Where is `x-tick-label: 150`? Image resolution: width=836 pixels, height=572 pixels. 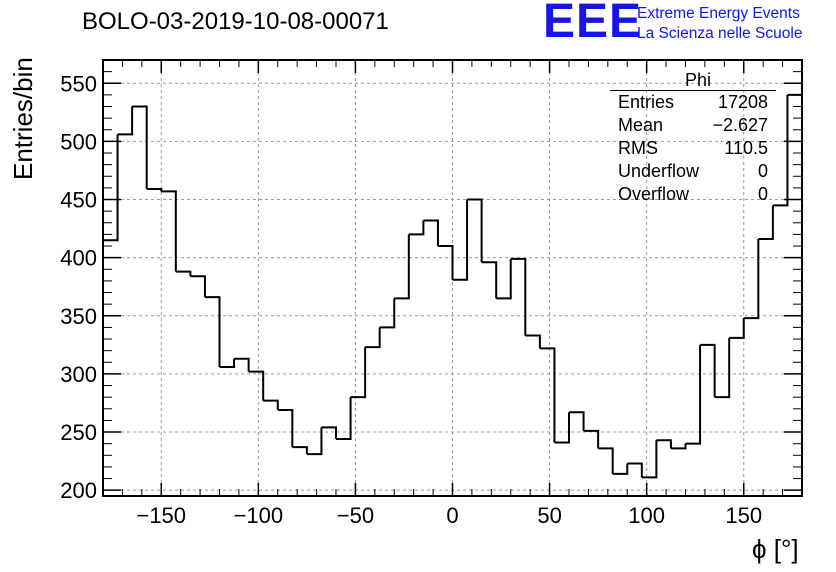 x-tick-label: 150 is located at coordinates (743, 515).